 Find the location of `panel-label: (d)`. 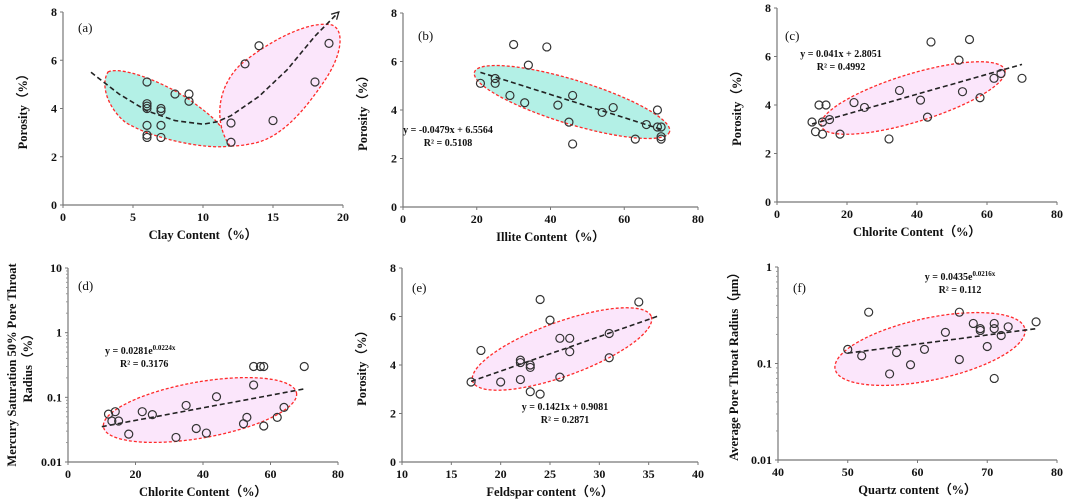

panel-label: (d) is located at coordinates (85, 285).